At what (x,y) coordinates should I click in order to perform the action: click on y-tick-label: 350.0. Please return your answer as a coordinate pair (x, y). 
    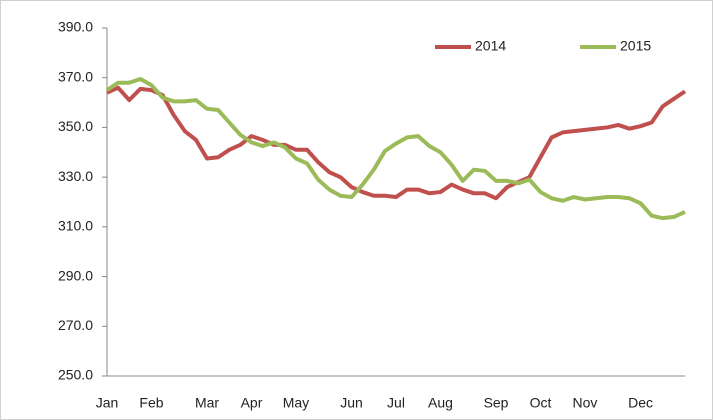
    Looking at the image, I should click on (75, 126).